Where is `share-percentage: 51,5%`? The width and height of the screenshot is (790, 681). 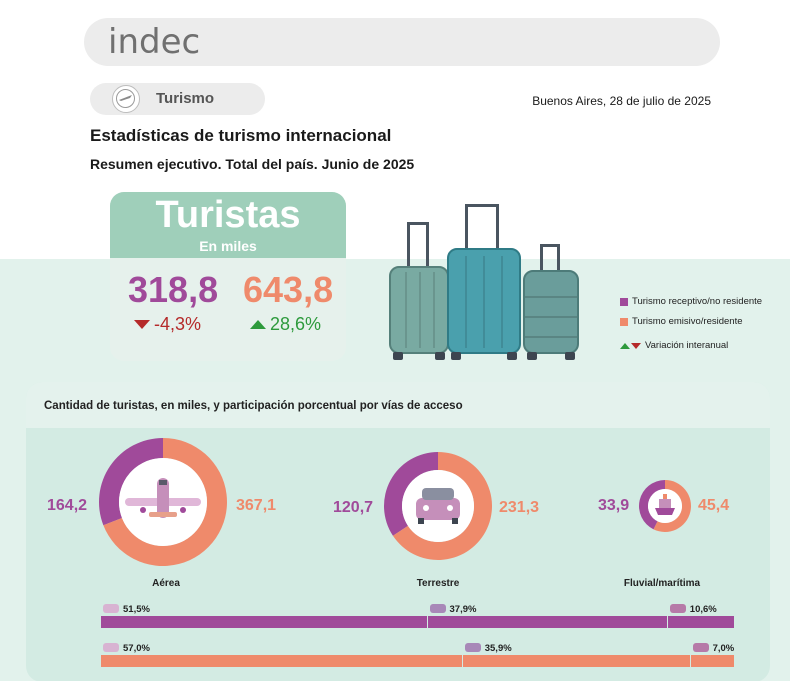
share-percentage: 51,5% is located at coordinates (136, 609).